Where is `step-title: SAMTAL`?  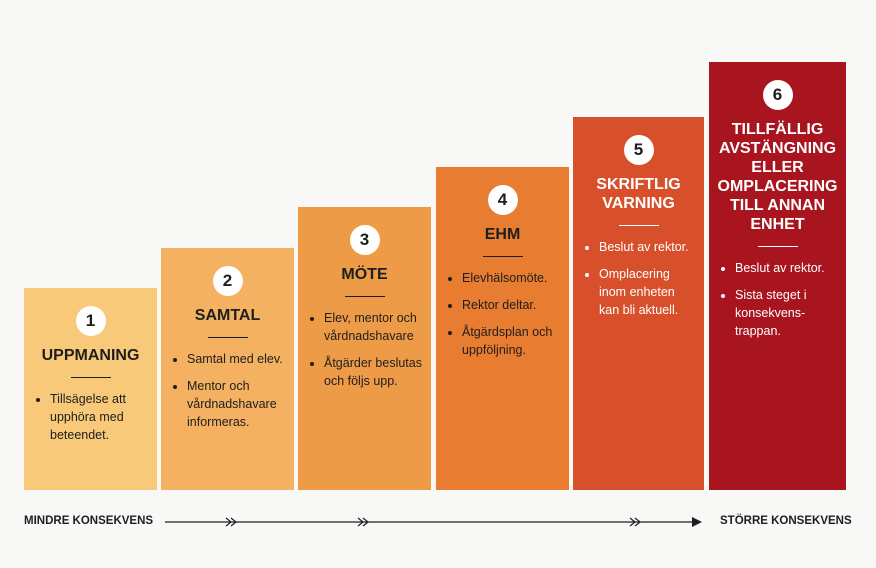
step-title: SAMTAL is located at coordinates (227, 315).